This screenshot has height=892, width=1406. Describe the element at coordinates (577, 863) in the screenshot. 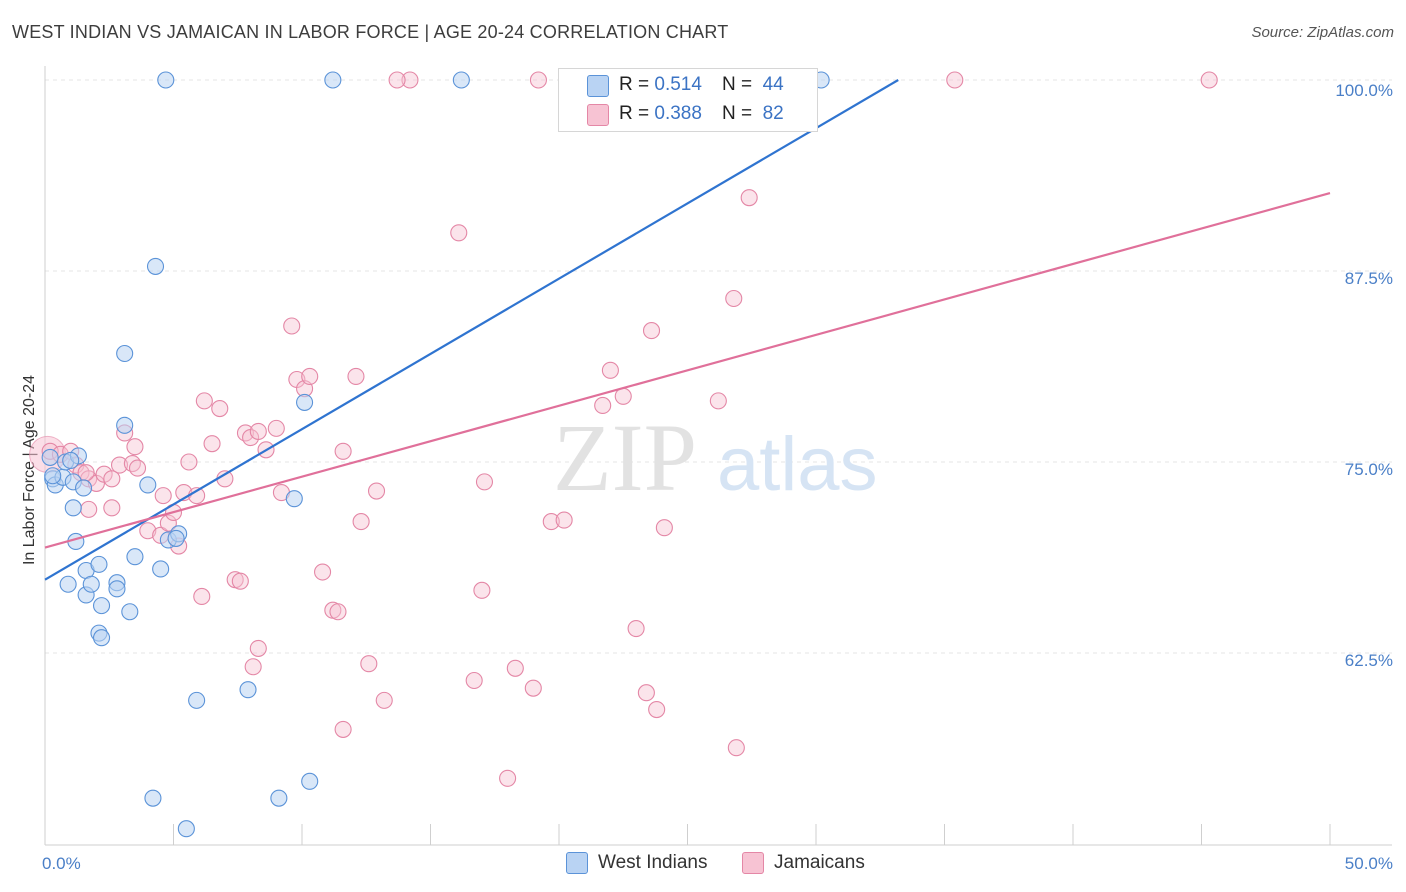

I see `series-swatch-blue` at that location.